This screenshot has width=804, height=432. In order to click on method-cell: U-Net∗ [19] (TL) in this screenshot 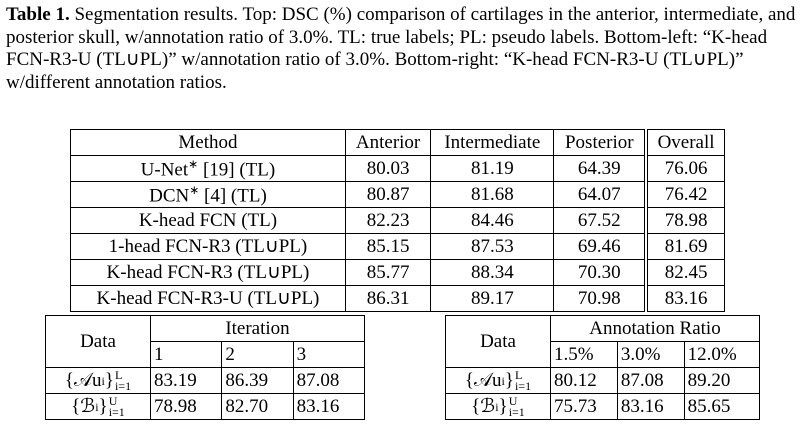, I will do `click(208, 168)`.